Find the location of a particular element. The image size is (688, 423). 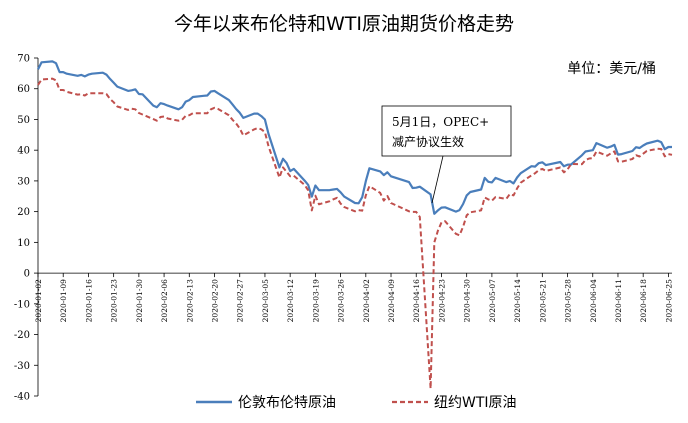

legend-label-wti: 纽约WTI原油 is located at coordinates (475, 403).